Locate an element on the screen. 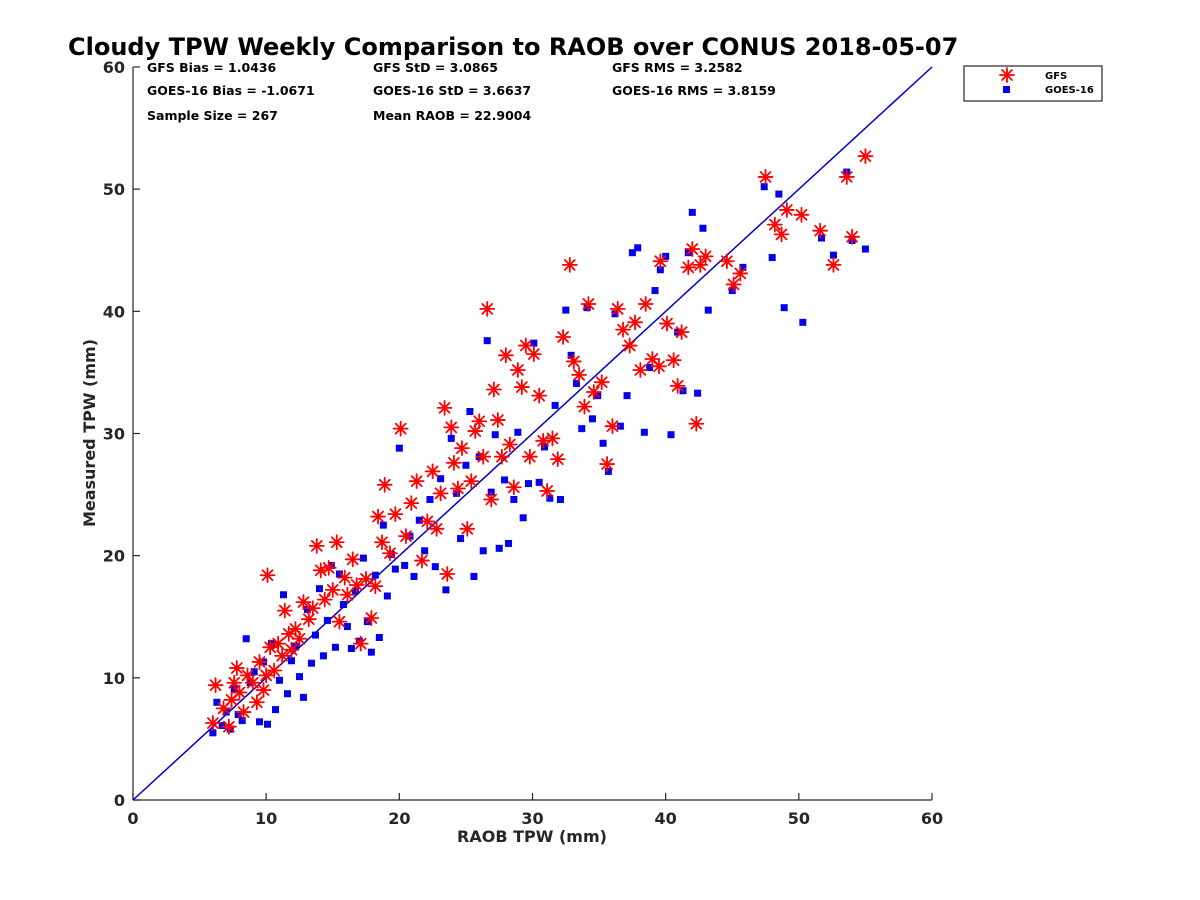 This screenshot has height=900, width=1200. x-tick-label: 40 is located at coordinates (666, 818).